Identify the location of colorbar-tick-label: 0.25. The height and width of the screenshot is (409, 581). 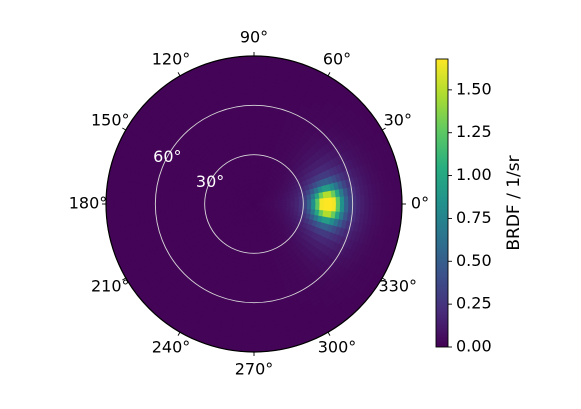
(474, 303).